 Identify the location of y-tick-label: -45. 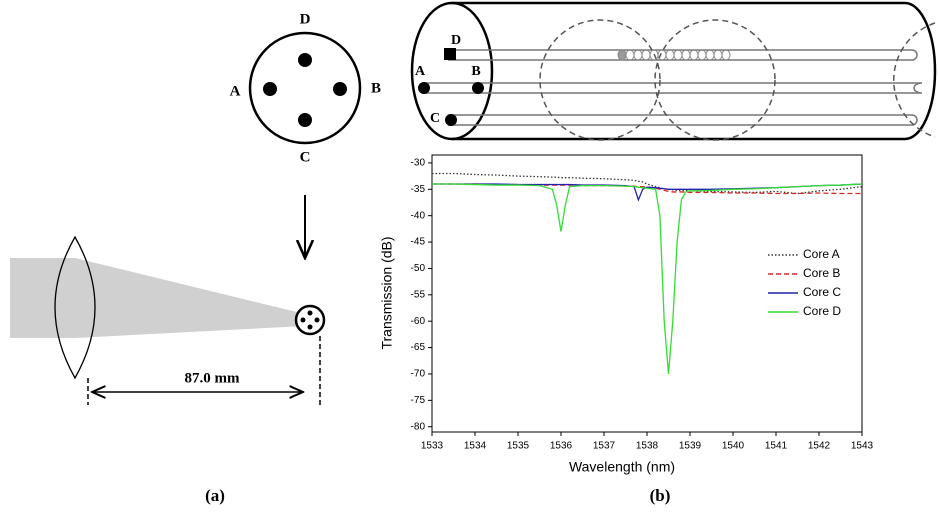
(418, 242).